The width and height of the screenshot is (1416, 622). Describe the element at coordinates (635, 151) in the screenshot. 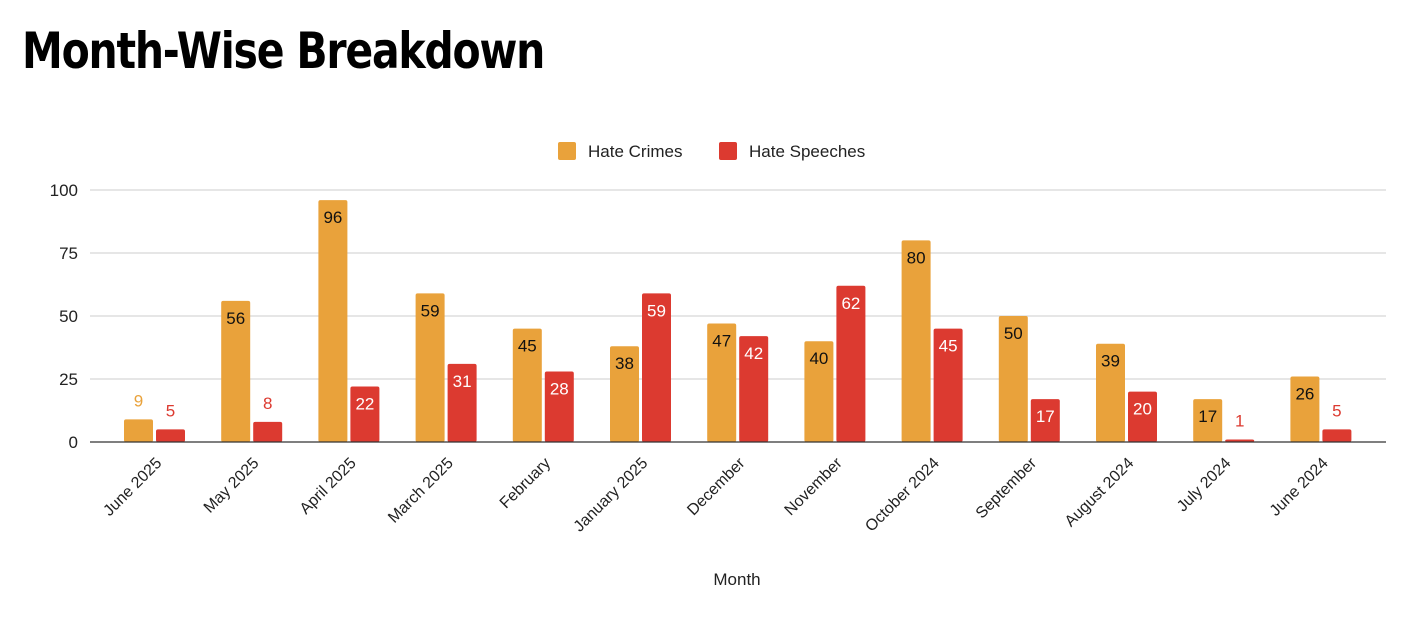

I see `legend-label: Hate Crimes` at that location.